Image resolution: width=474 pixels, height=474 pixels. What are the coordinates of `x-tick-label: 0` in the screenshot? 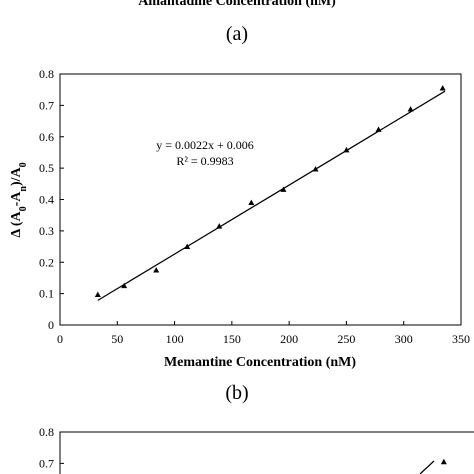 It's located at (60, 339).